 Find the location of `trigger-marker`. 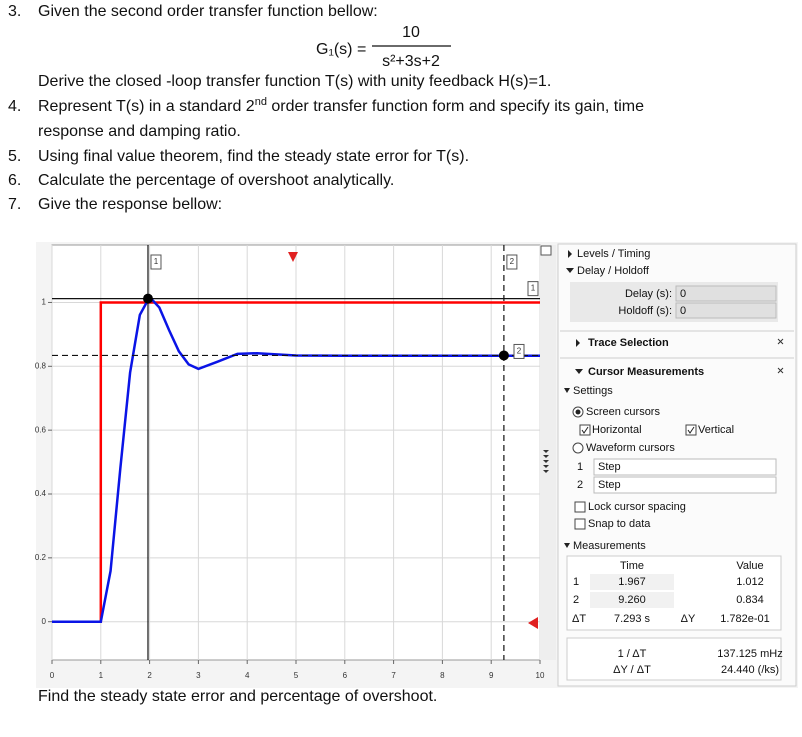

trigger-marker is located at coordinates (293, 257).